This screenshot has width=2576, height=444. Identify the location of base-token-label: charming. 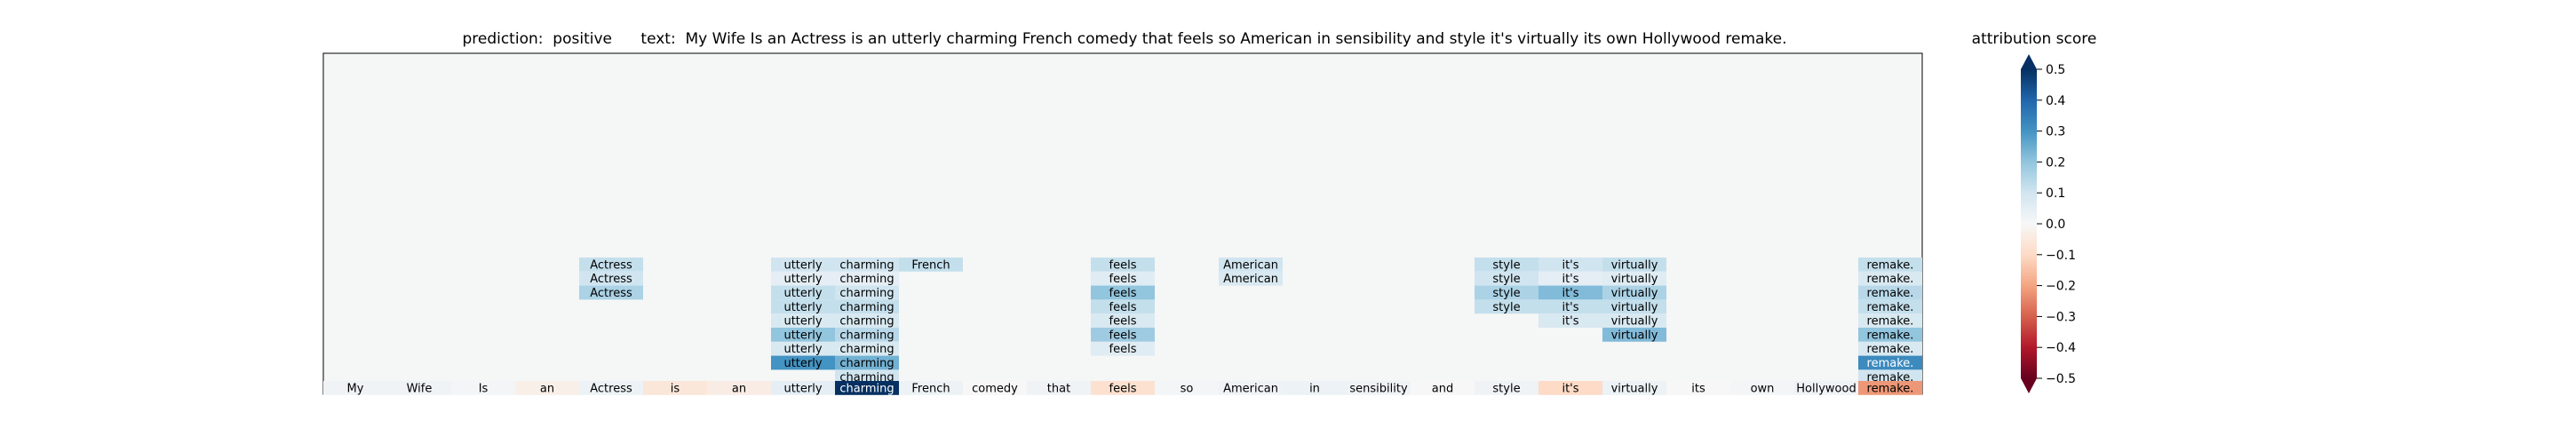
(866, 388).